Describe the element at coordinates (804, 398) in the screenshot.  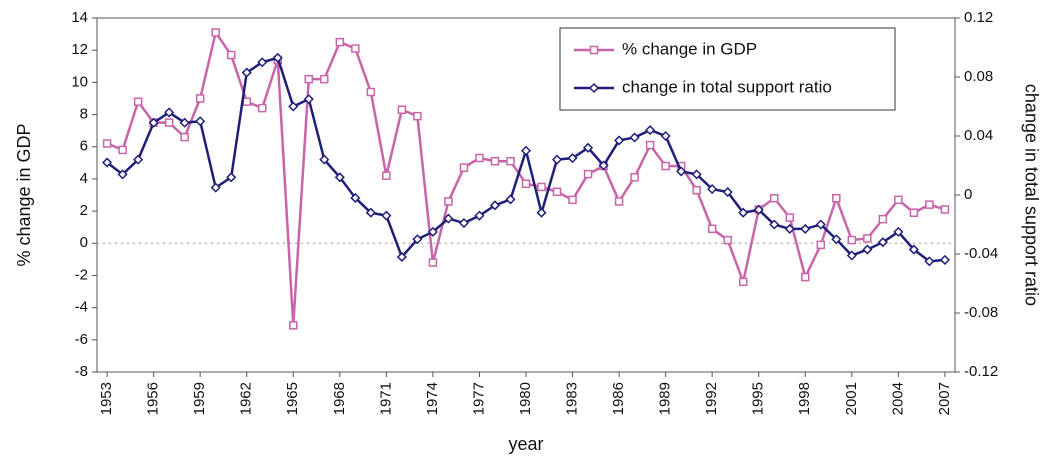
I see `x-tick-label: 1998` at that location.